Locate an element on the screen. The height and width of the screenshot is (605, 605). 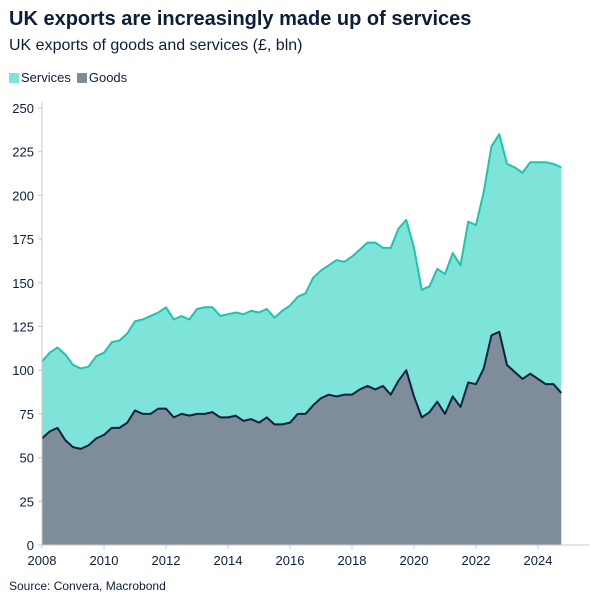
legend-item-goods: Goods is located at coordinates (102, 77).